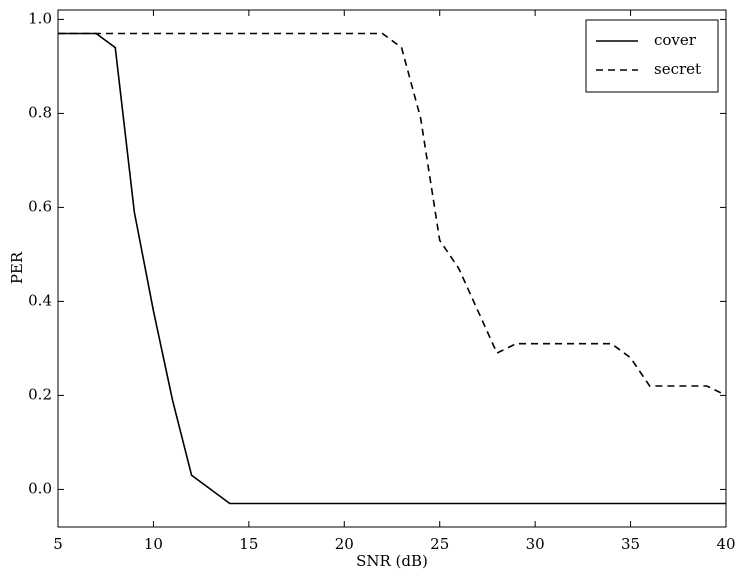  What do you see at coordinates (344, 544) in the screenshot?
I see `x-tick-label: 20` at bounding box center [344, 544].